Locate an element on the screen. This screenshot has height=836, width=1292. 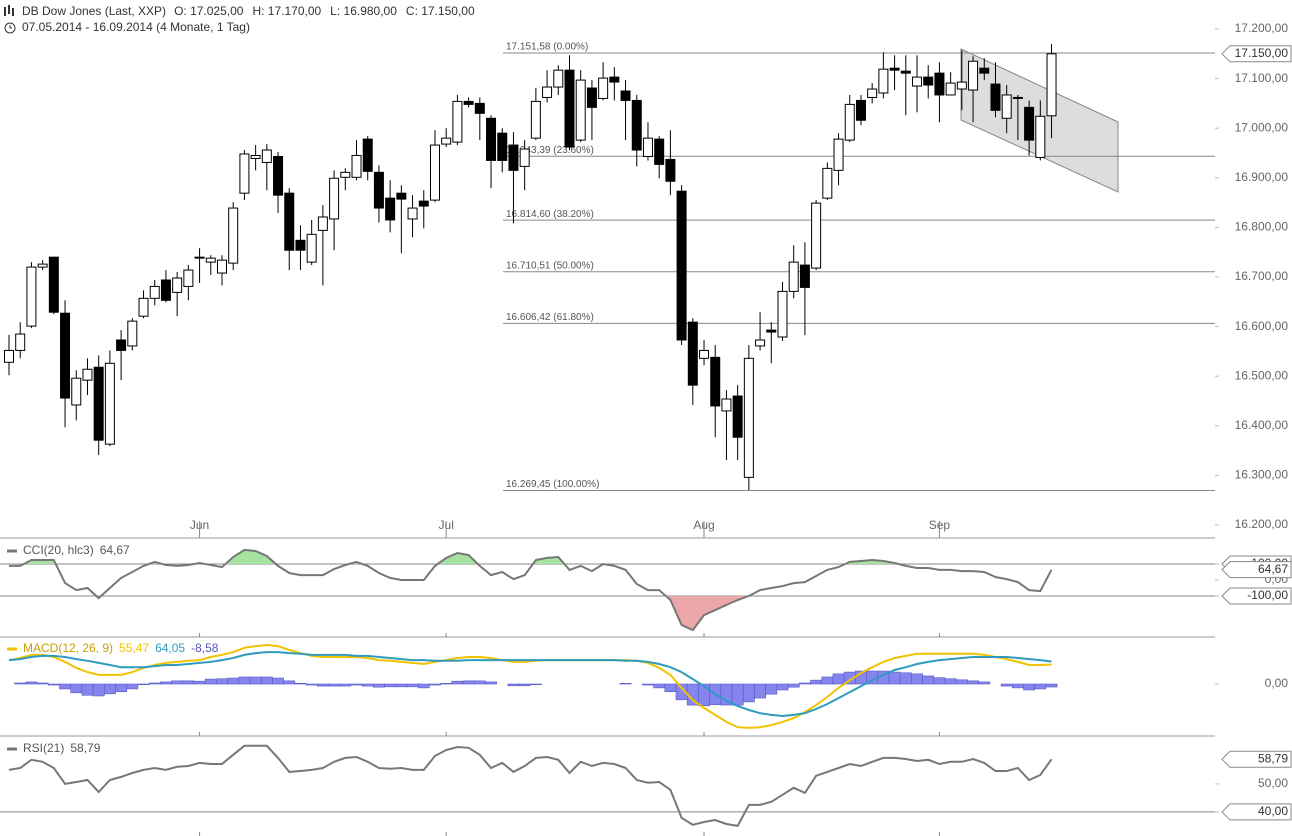
y-tick-label-box is located at coordinates (1256, 812).